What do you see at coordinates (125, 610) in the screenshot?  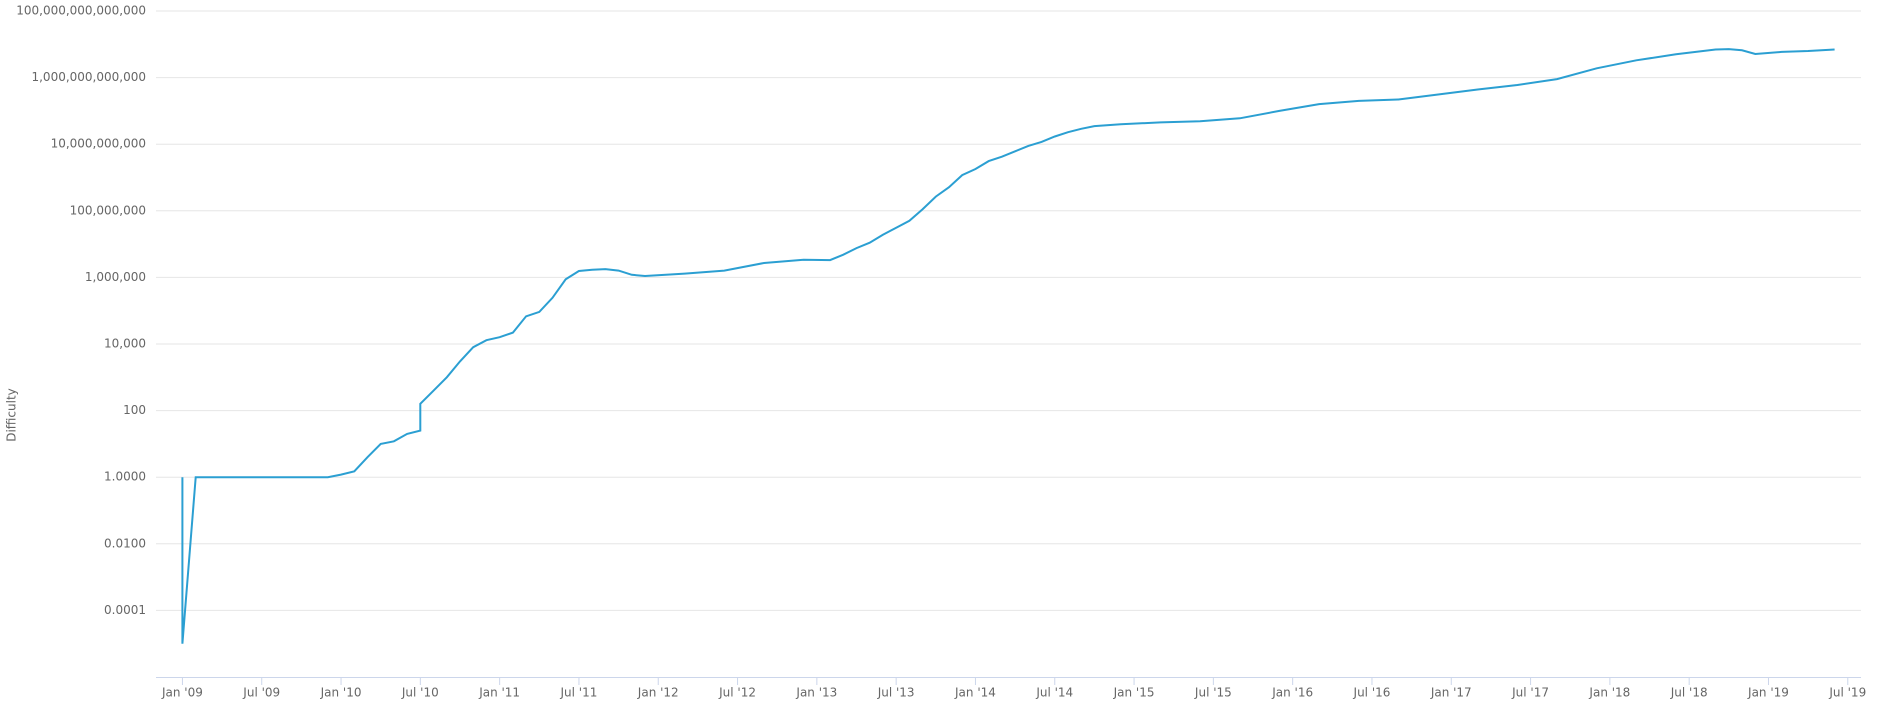 I see `y-tick-label: 0.0001` at bounding box center [125, 610].